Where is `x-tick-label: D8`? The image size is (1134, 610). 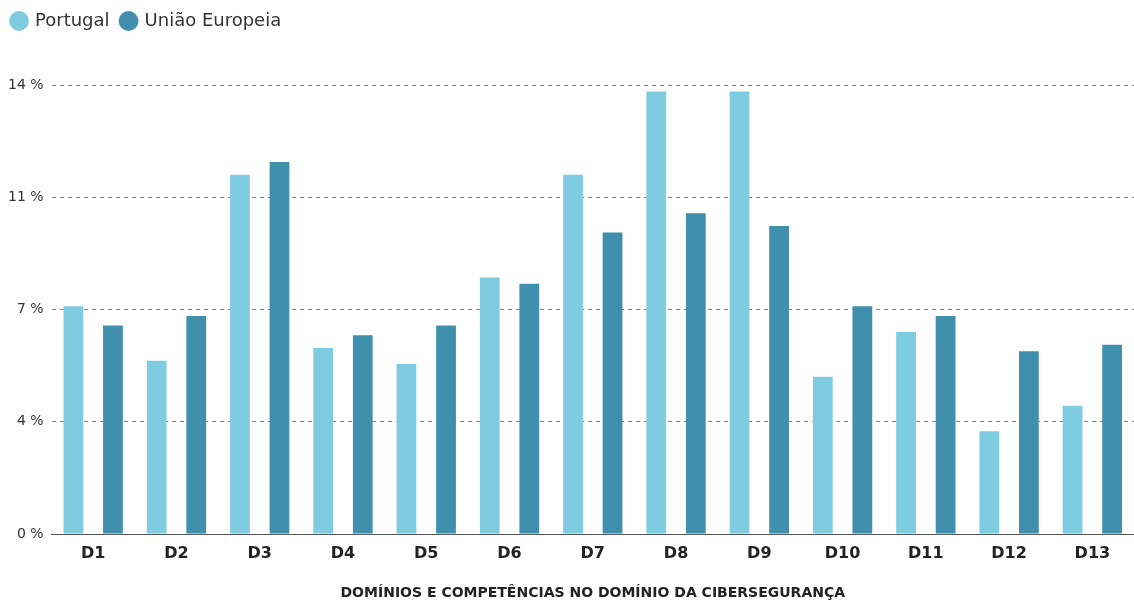 x-tick-label: D8 is located at coordinates (676, 552).